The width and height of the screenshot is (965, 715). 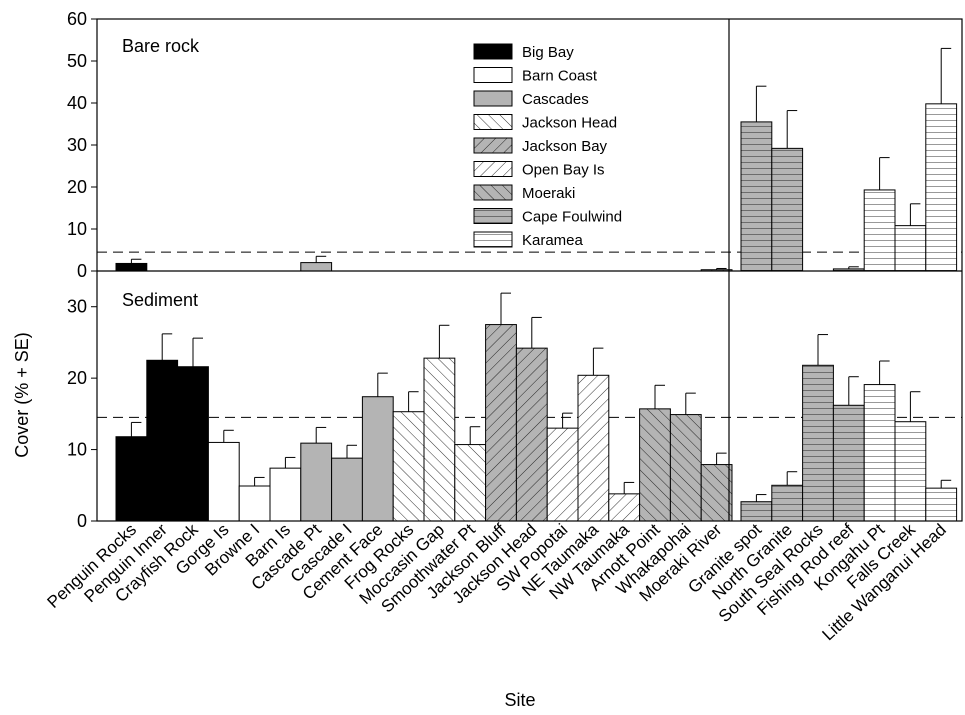 What do you see at coordinates (848, 463) in the screenshot?
I see `sediment-bar-fishing-rod-reef` at bounding box center [848, 463].